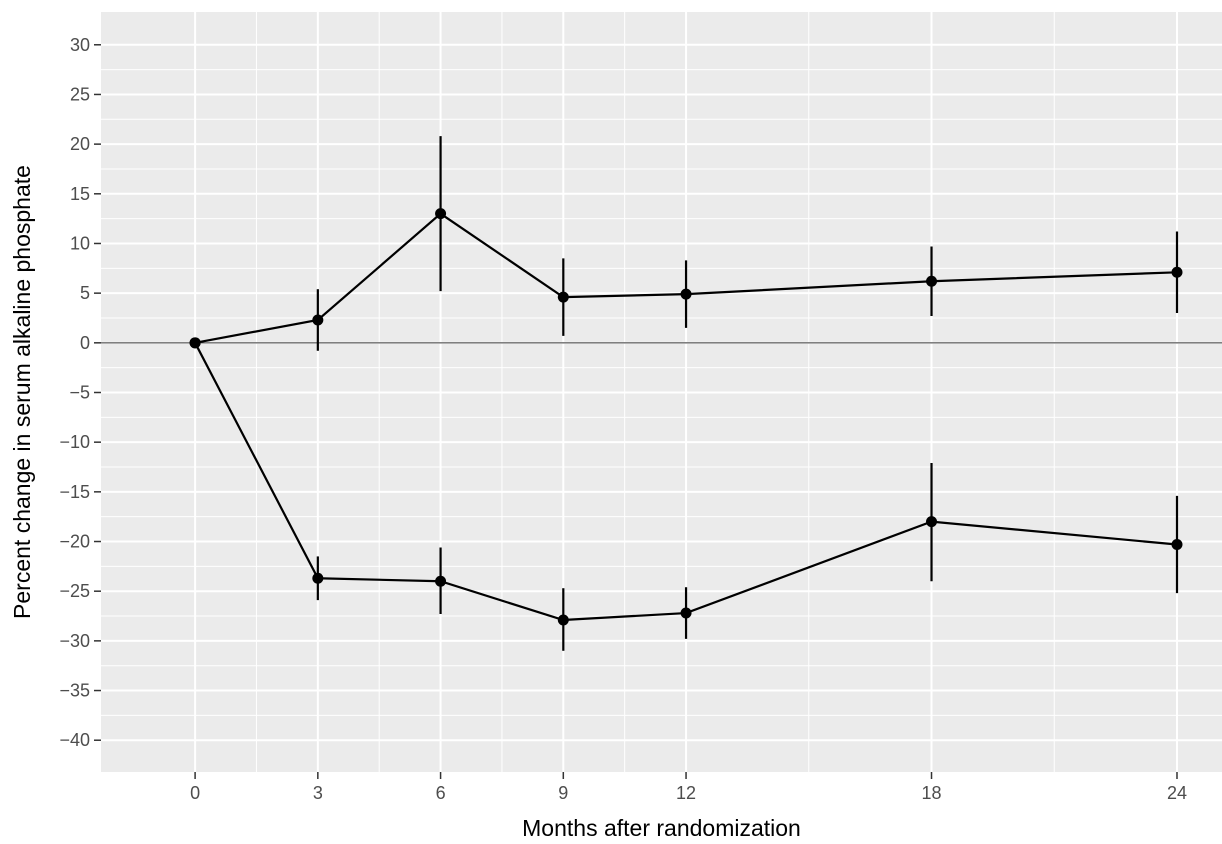 This screenshot has width=1222, height=844. What do you see at coordinates (686, 793) in the screenshot?
I see `x-tick-label: 12` at bounding box center [686, 793].